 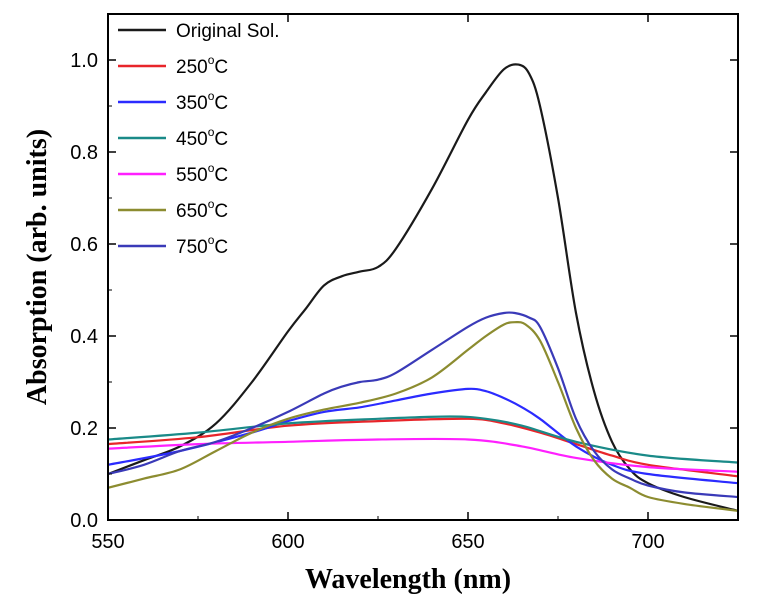 What do you see at coordinates (202, 245) in the screenshot?
I see `legend-label-6: 750oC` at bounding box center [202, 245].